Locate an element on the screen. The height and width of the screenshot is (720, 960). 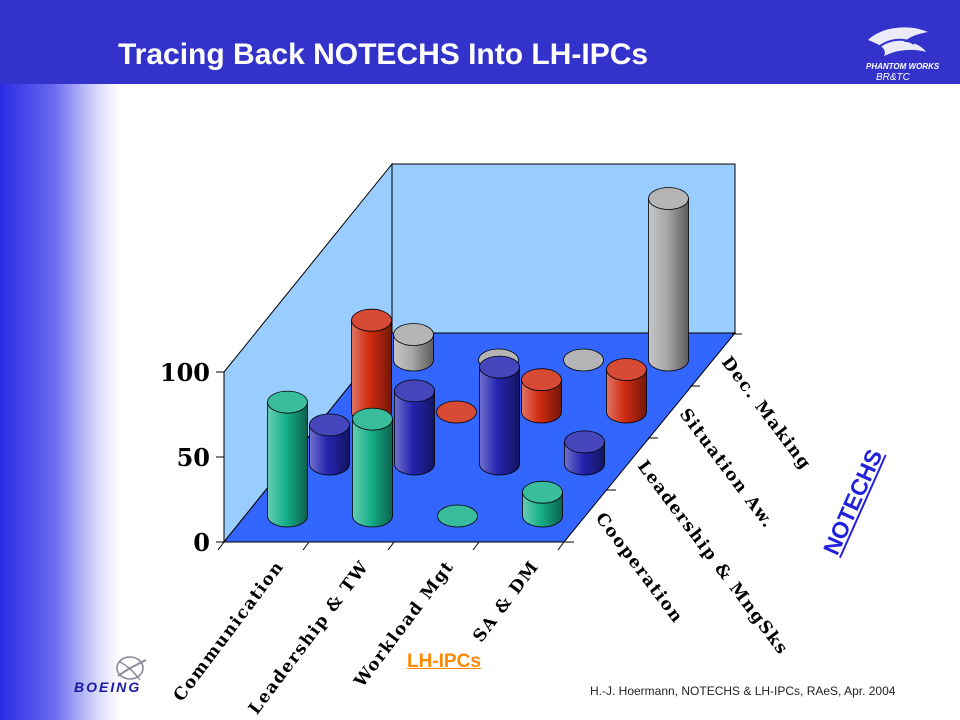
boeing-wordmark: BOEING is located at coordinates (107, 687).